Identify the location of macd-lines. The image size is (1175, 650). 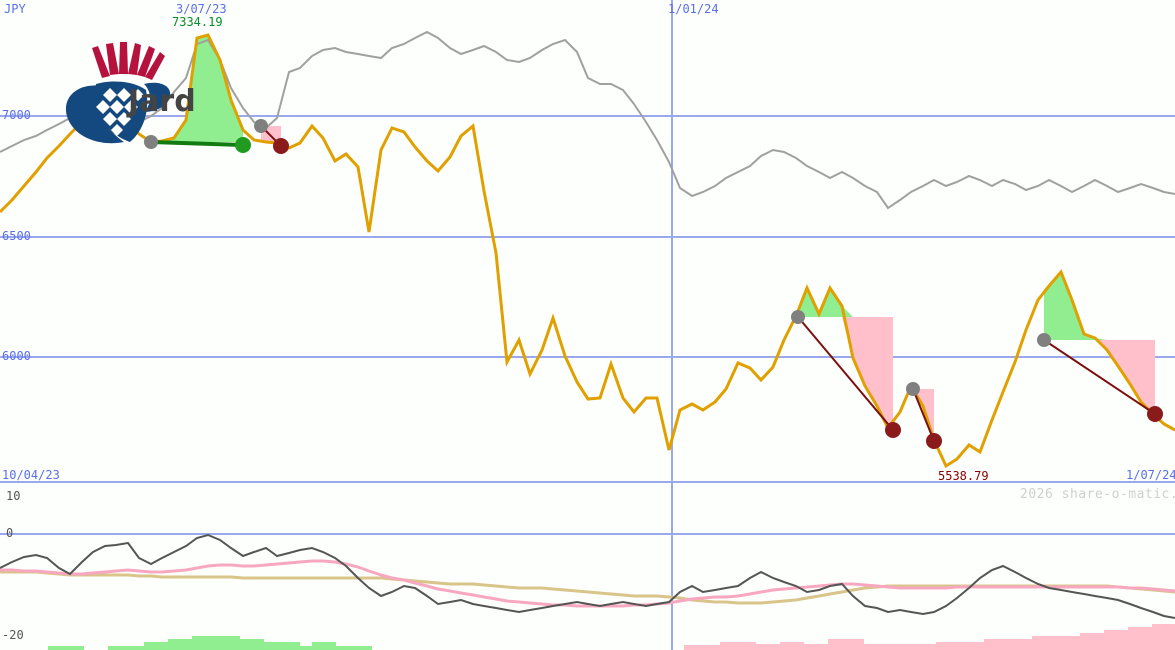
(587, 576).